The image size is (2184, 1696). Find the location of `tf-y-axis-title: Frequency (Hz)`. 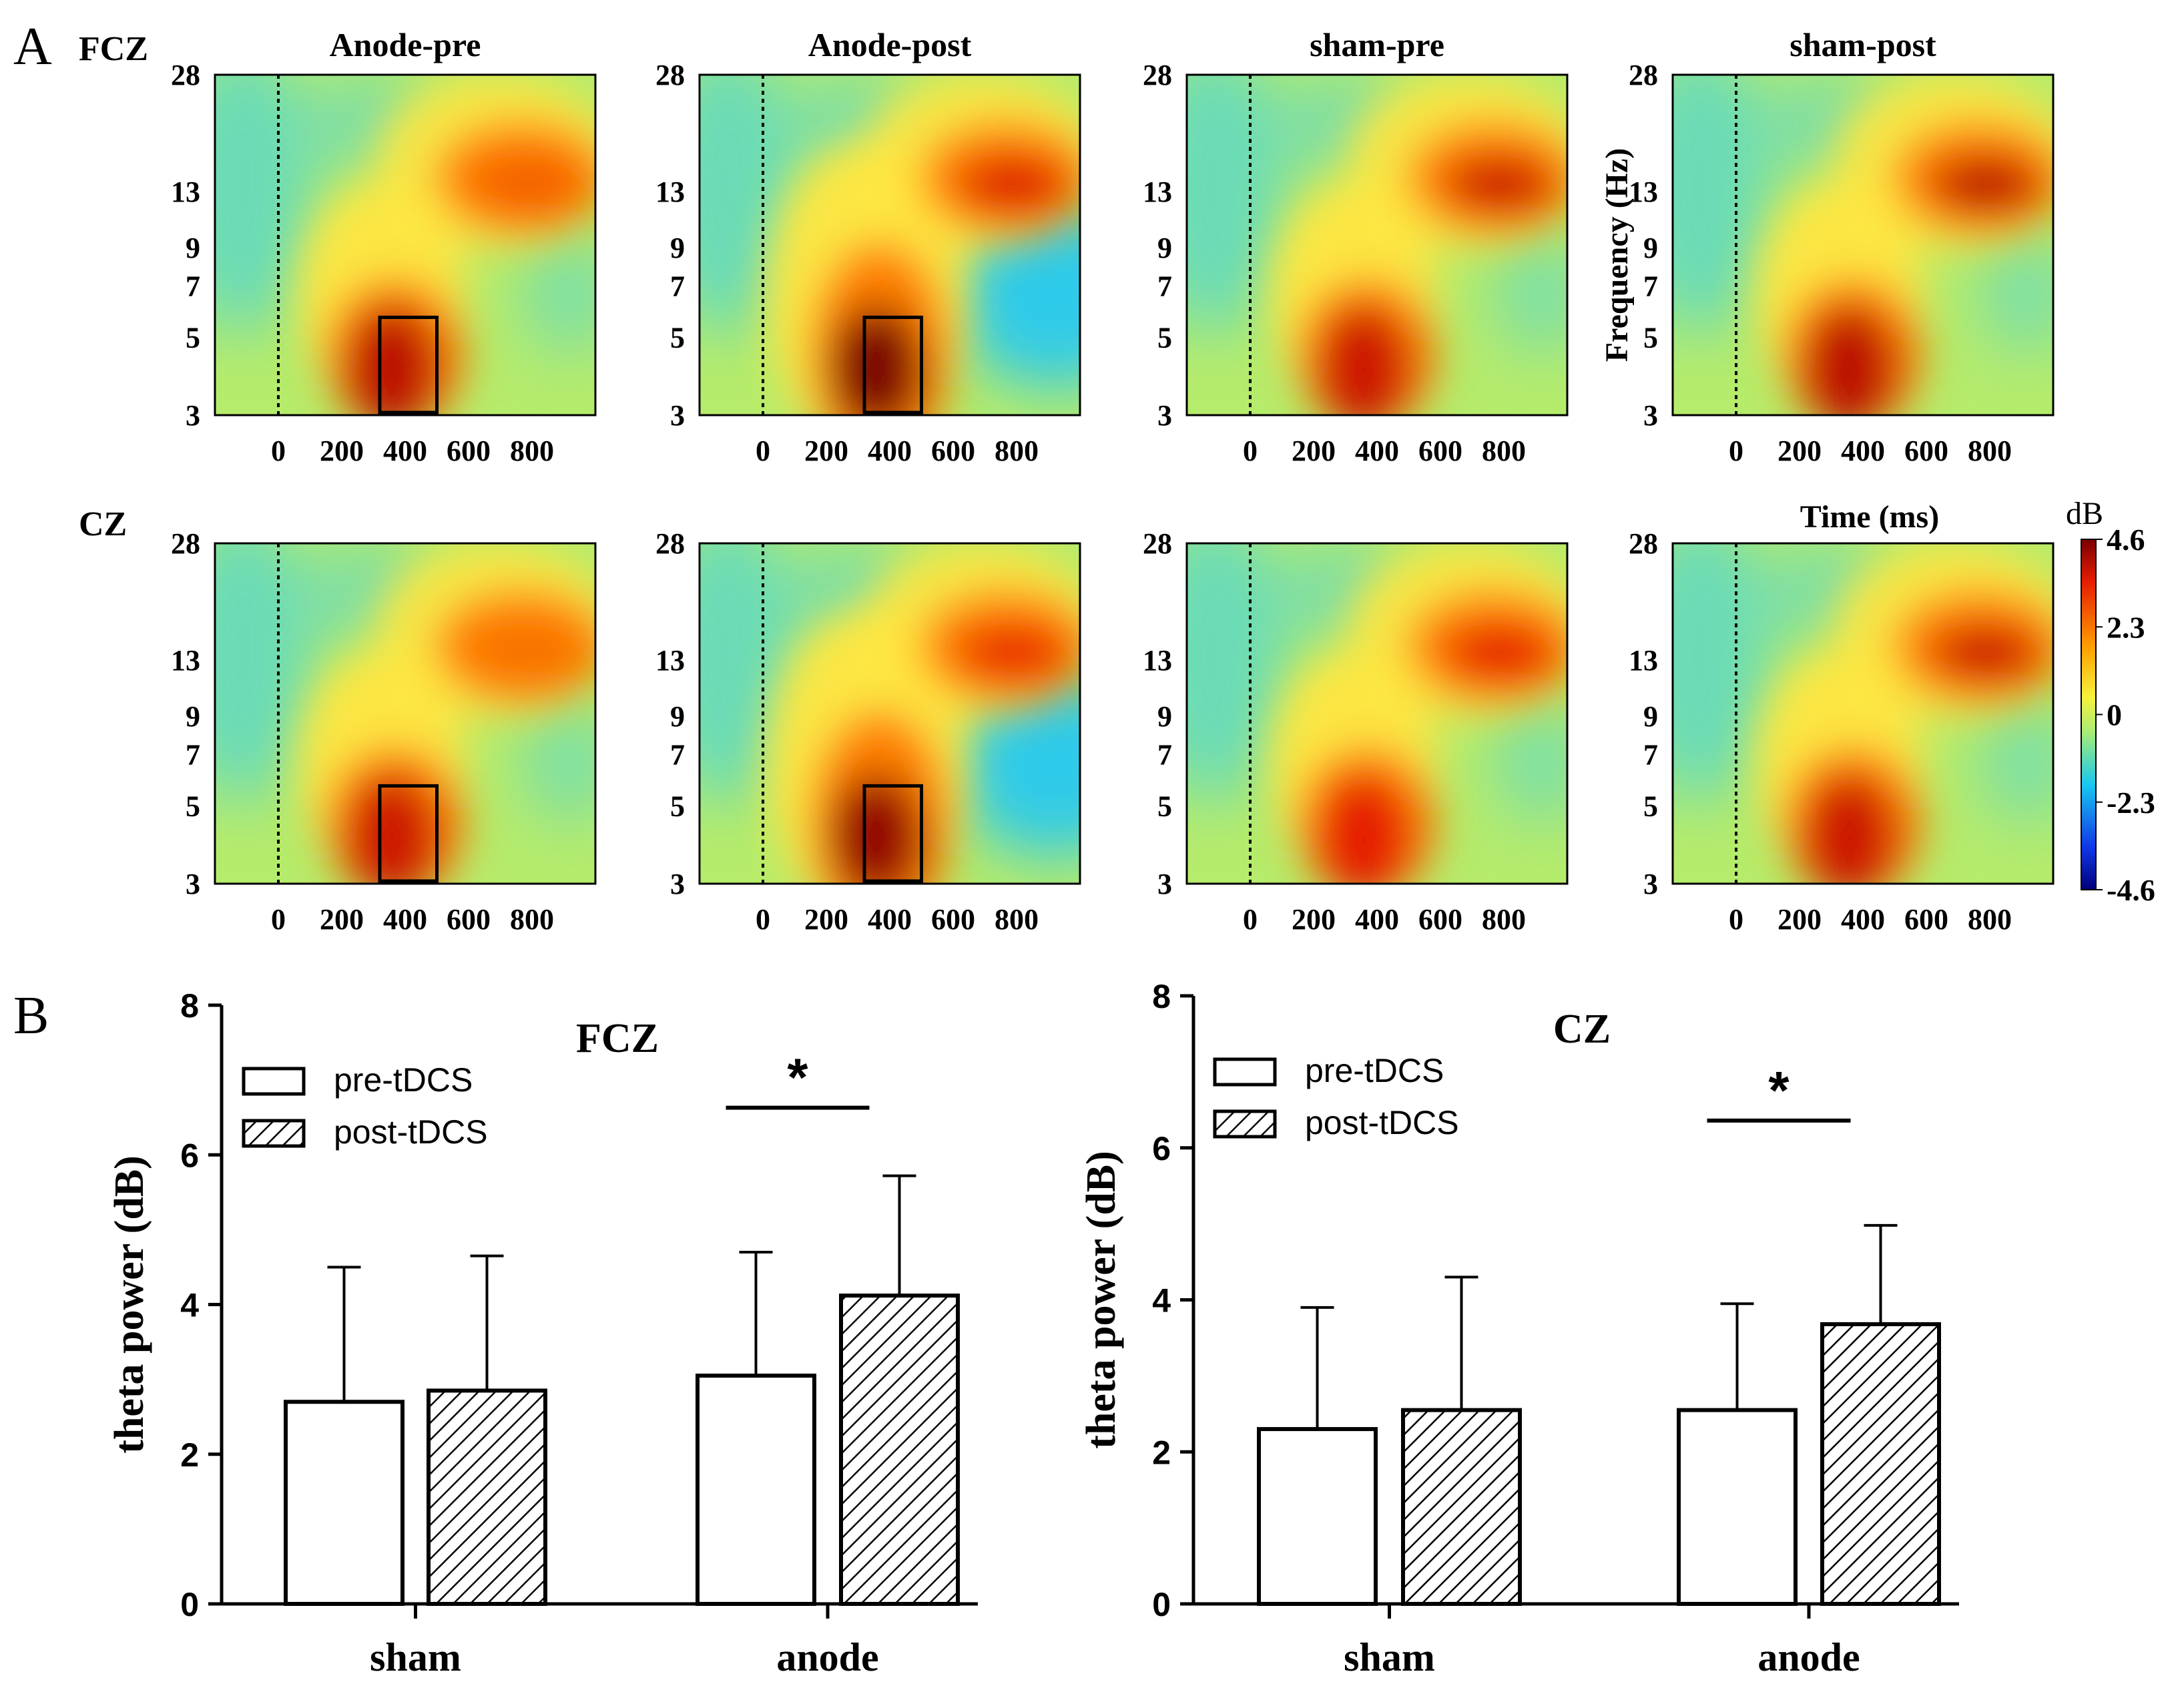

tf-y-axis-title: Frequency (Hz) is located at coordinates (1617, 255).